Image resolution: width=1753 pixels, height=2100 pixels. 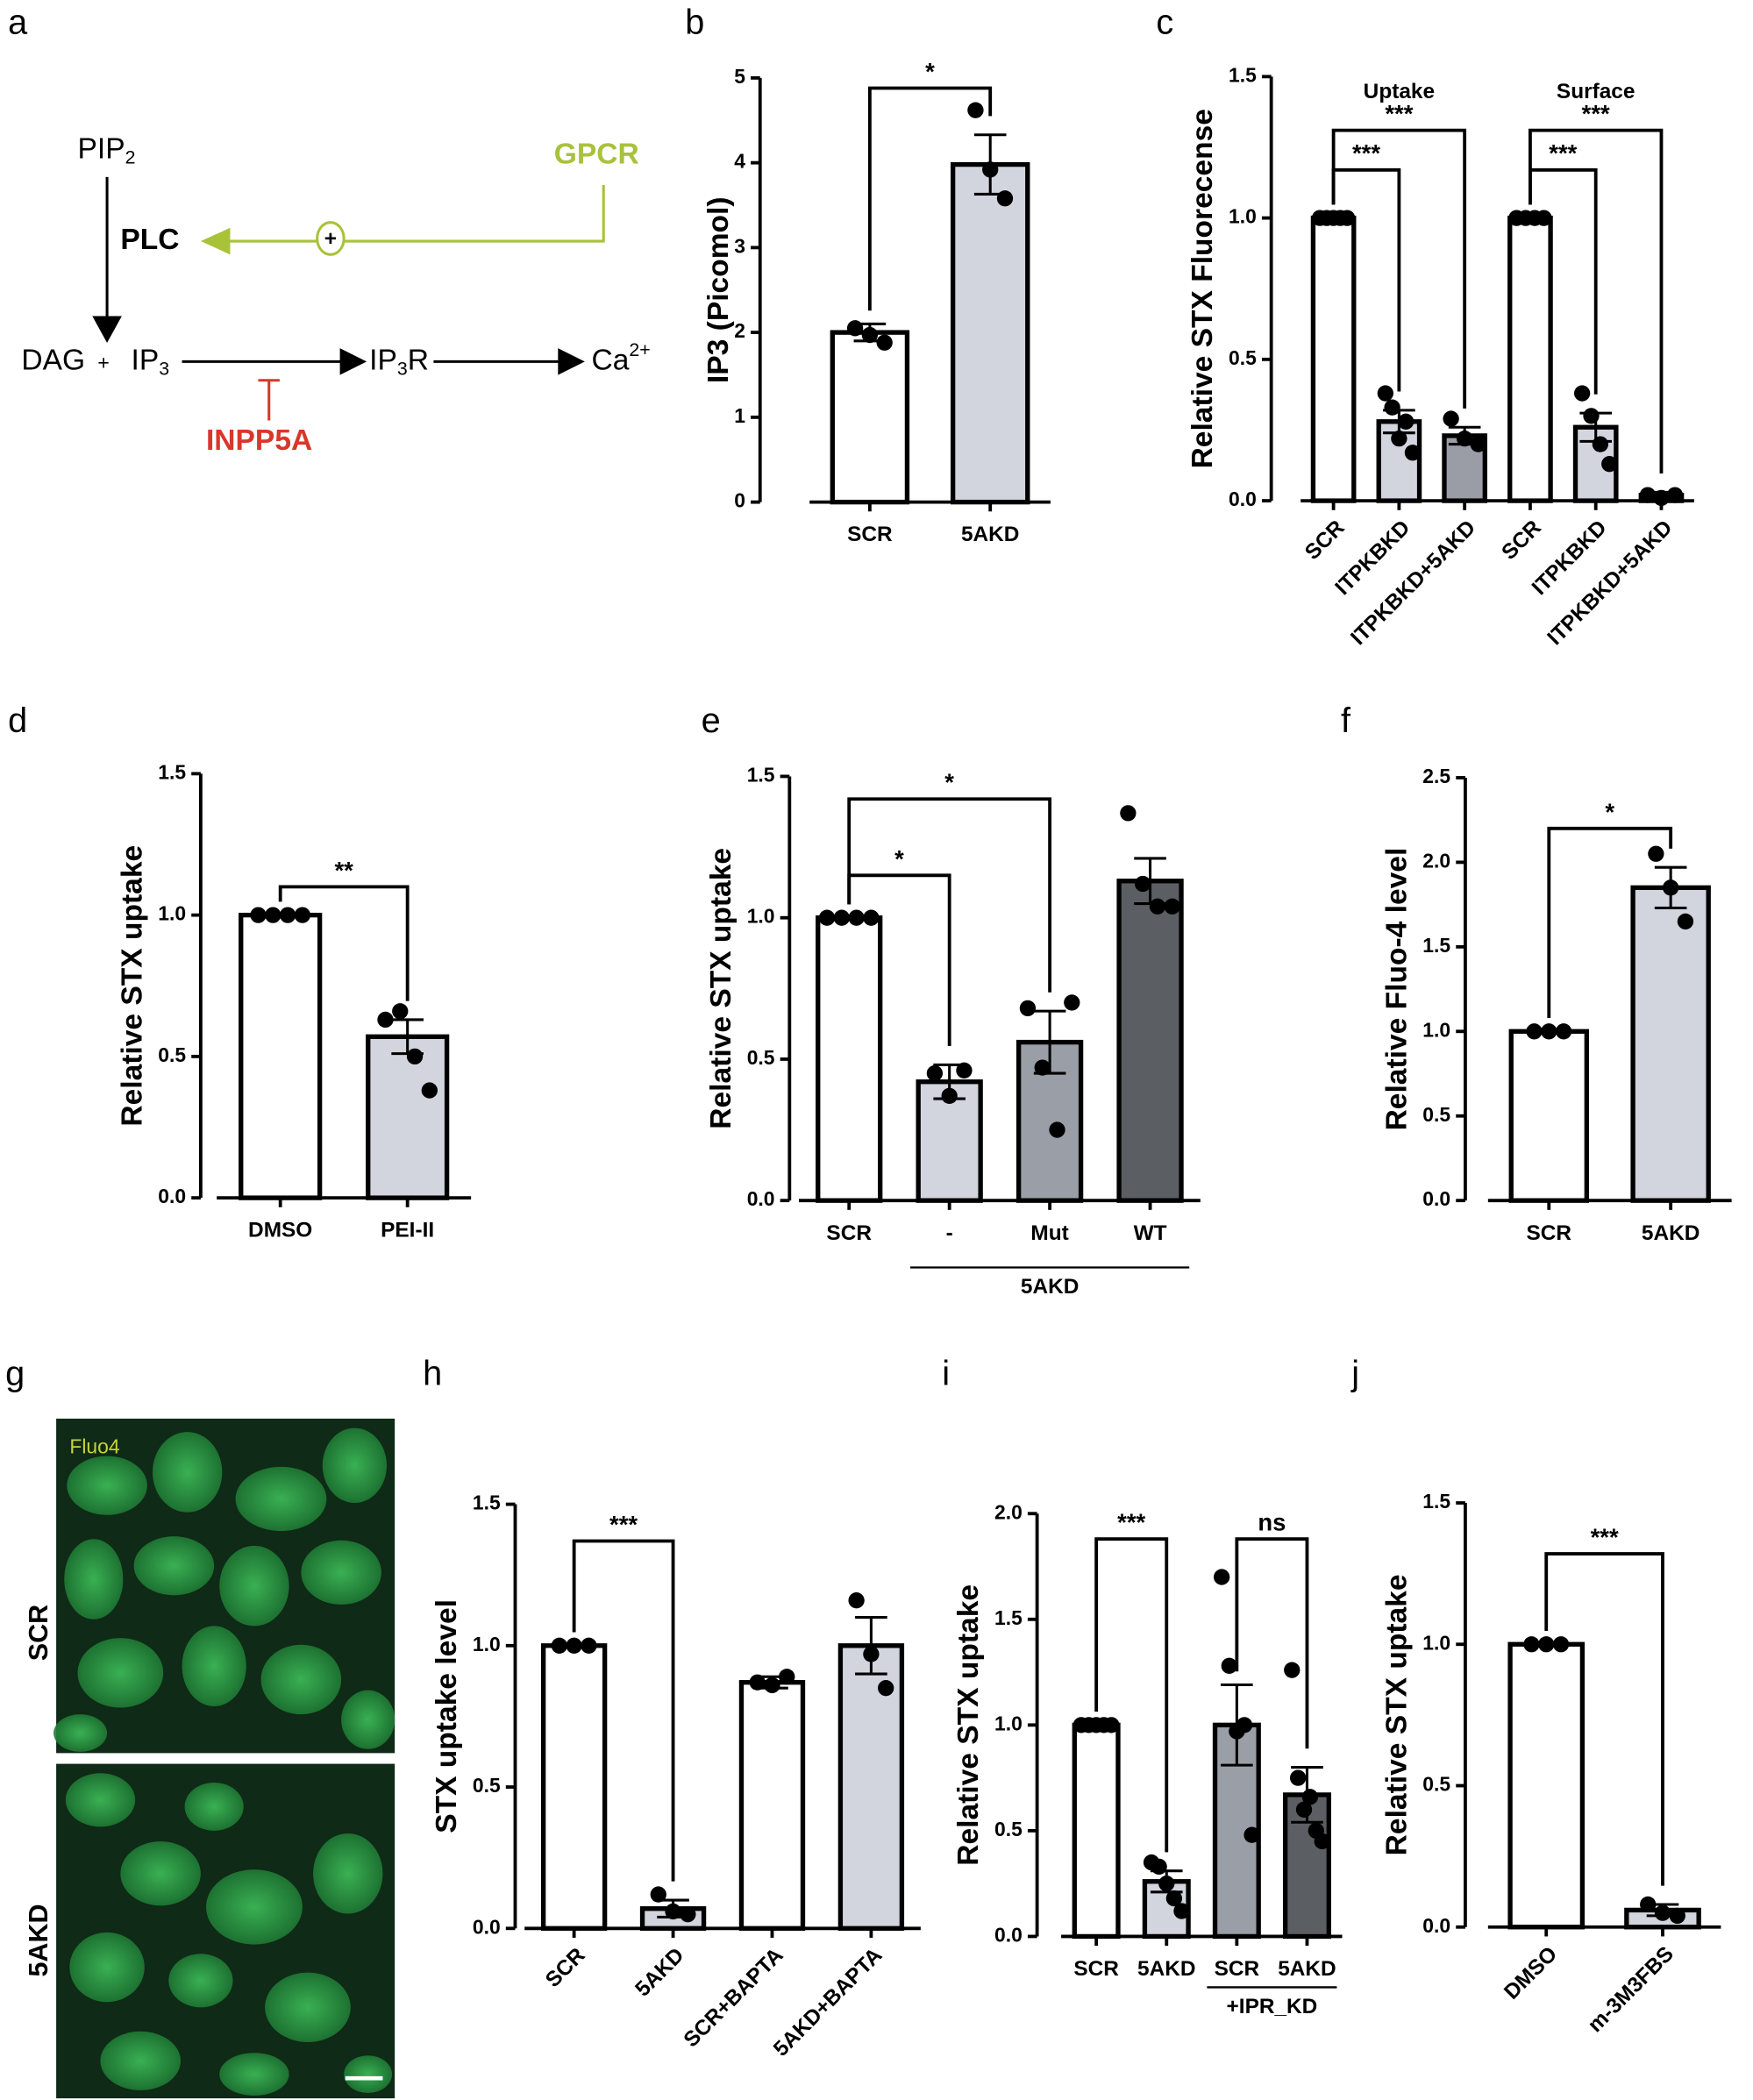 I want to click on panel-label: h, so click(x=432, y=1374).